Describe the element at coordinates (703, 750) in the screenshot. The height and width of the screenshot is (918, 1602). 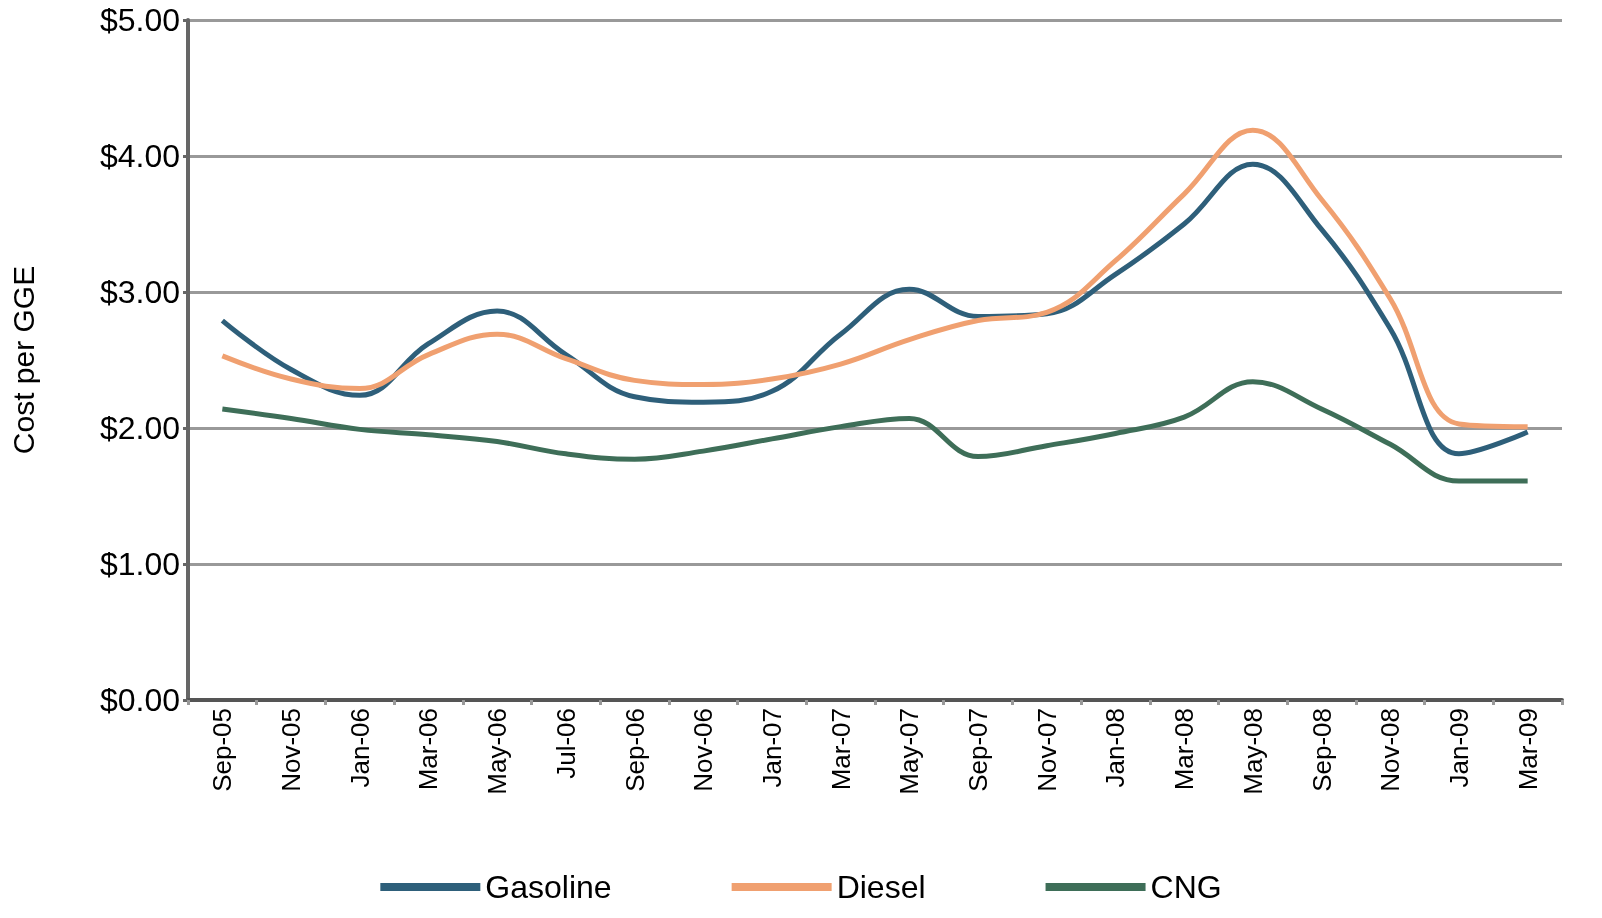
I see `x-tick-label: Nov-06` at that location.